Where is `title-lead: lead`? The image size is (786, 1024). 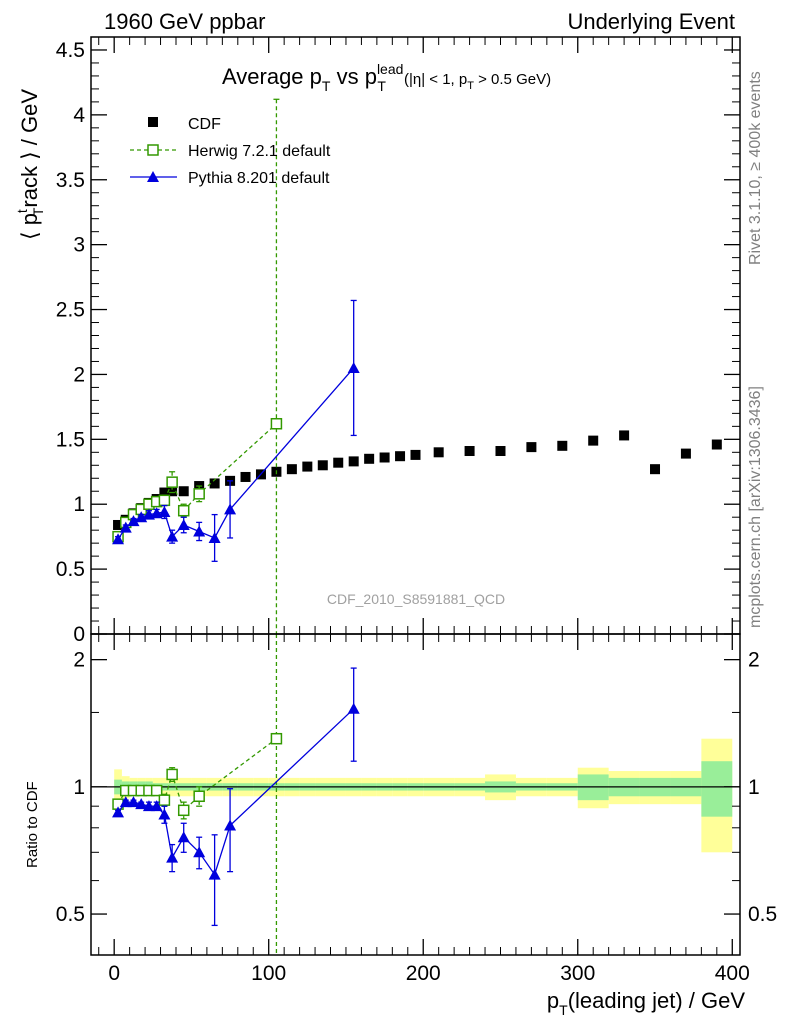
title-lead: lead is located at coordinates (390, 69).